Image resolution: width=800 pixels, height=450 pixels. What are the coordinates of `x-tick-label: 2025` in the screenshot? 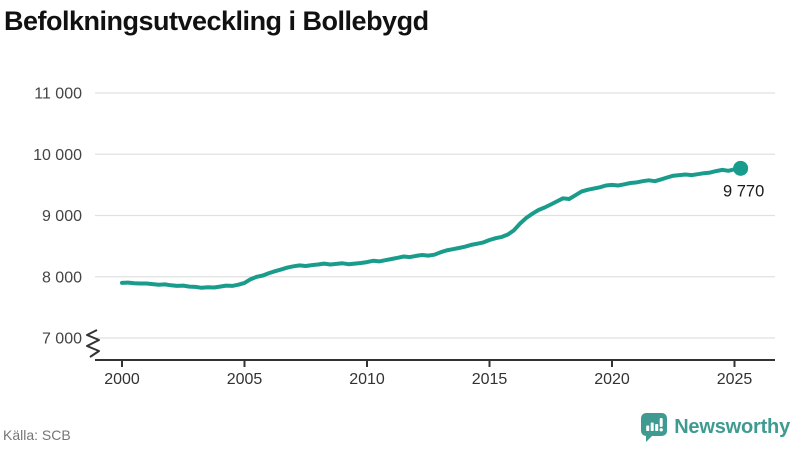 It's located at (735, 379).